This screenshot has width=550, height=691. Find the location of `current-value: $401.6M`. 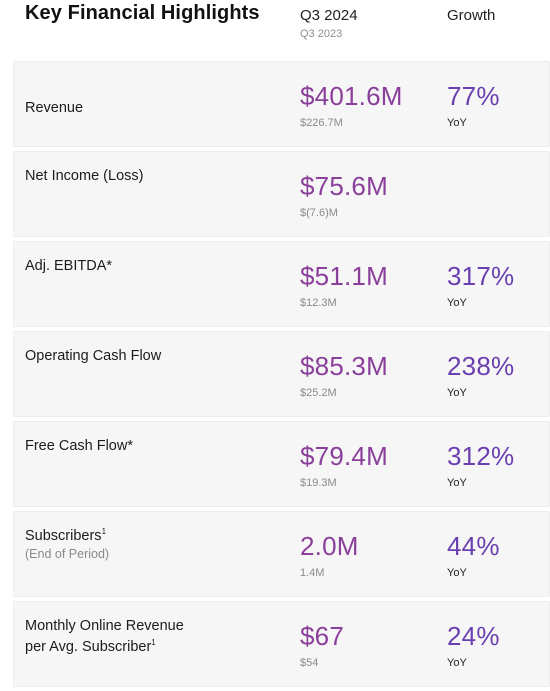

current-value: $401.6M is located at coordinates (351, 96).